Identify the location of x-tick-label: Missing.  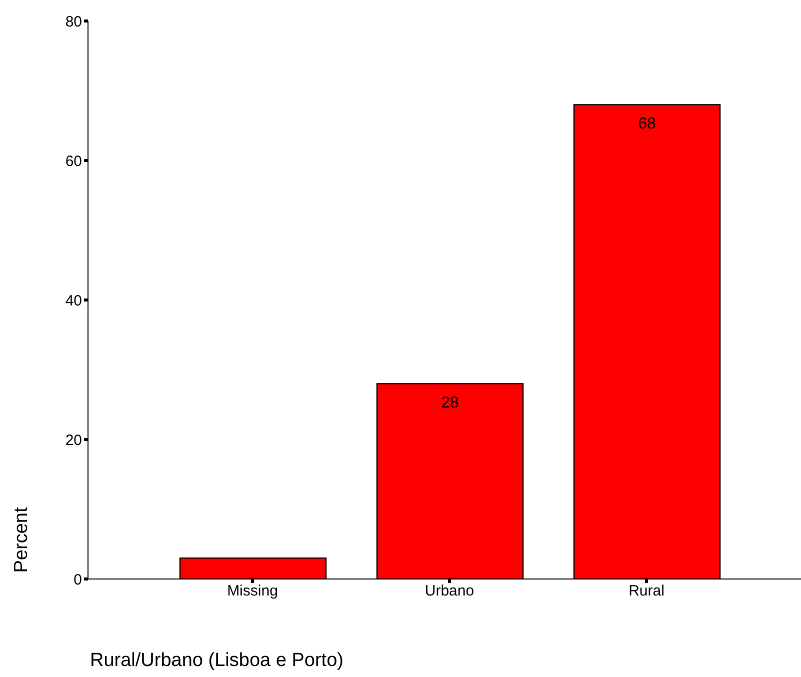
(252, 591).